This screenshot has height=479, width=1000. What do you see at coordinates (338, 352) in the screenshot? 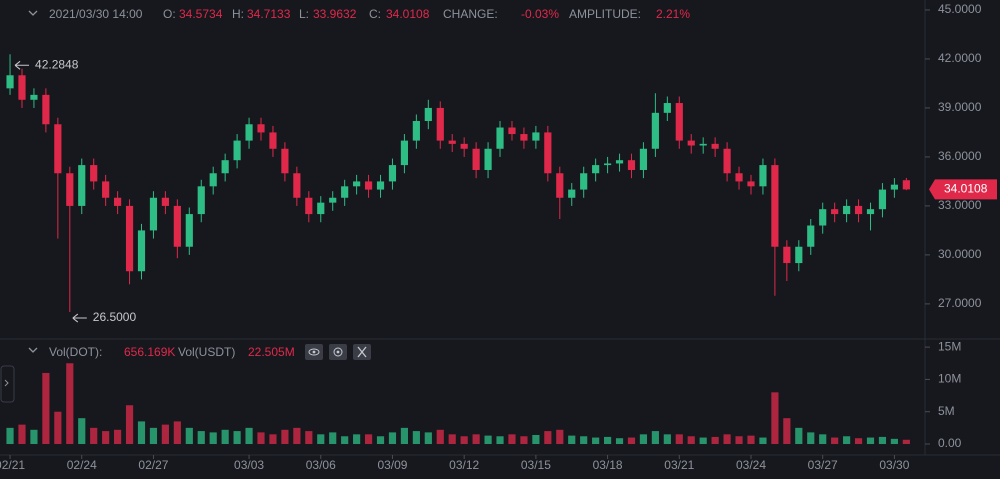
I see `settings-button` at bounding box center [338, 352].